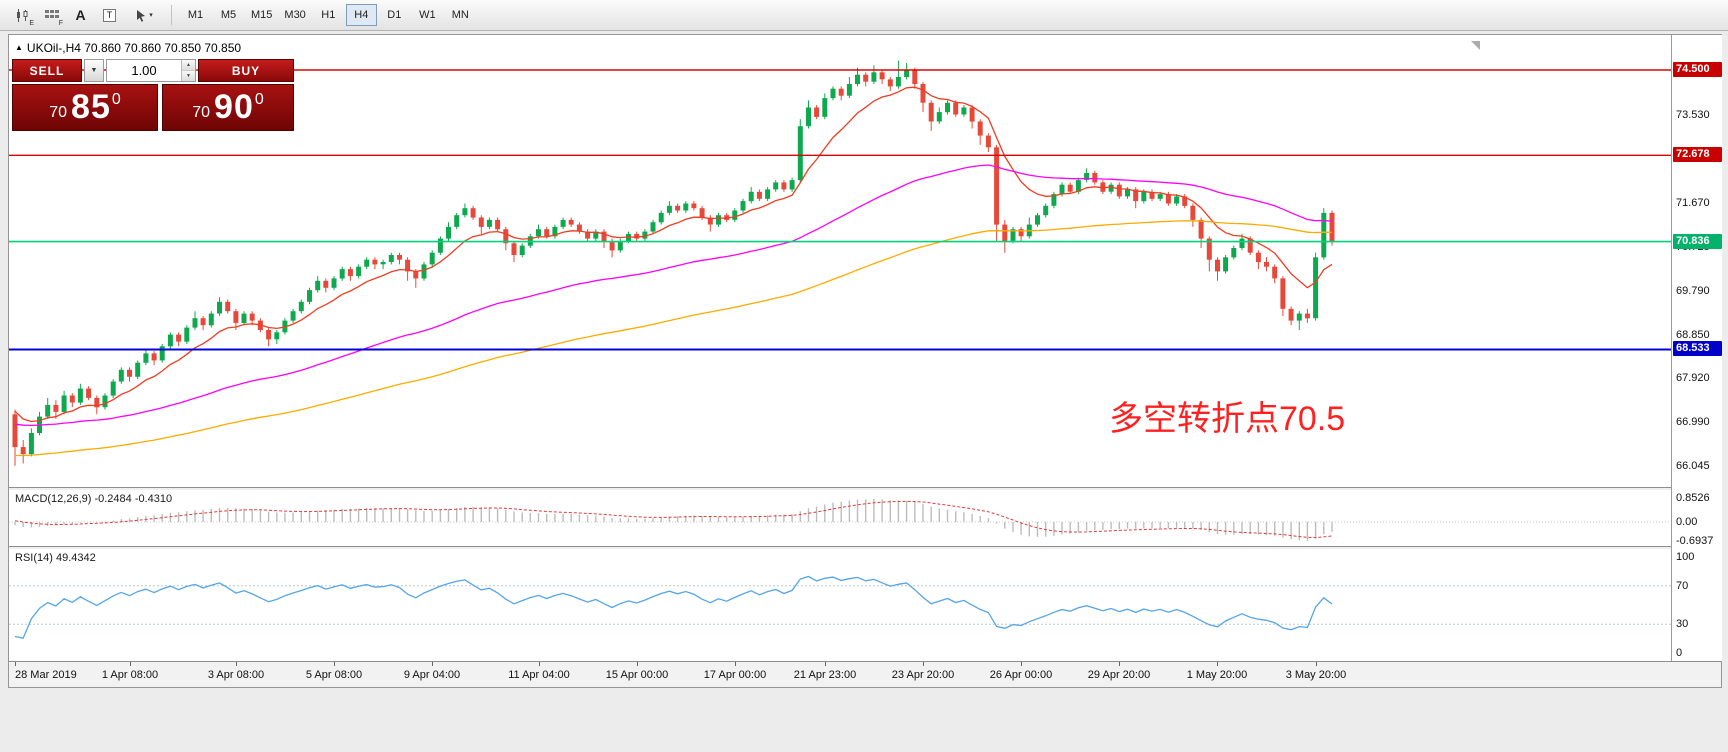  I want to click on axis-tick-label: -0.6937, so click(1695, 541).